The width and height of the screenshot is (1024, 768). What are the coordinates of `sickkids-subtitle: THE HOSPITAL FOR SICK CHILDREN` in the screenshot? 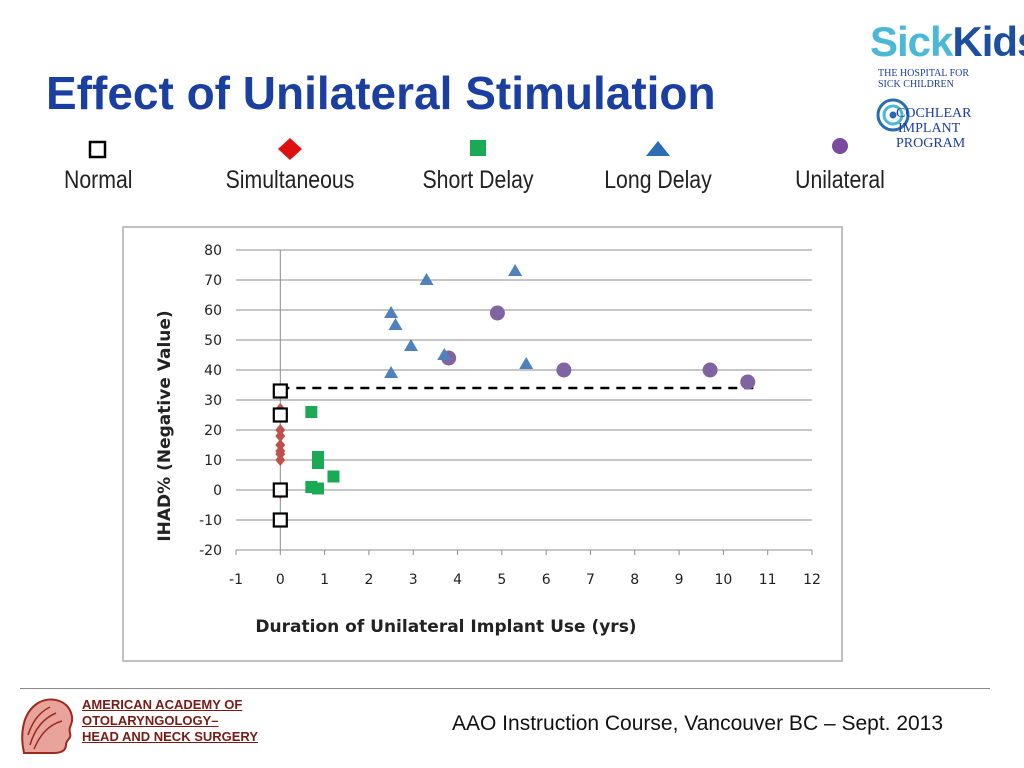 It's located at (938, 79).